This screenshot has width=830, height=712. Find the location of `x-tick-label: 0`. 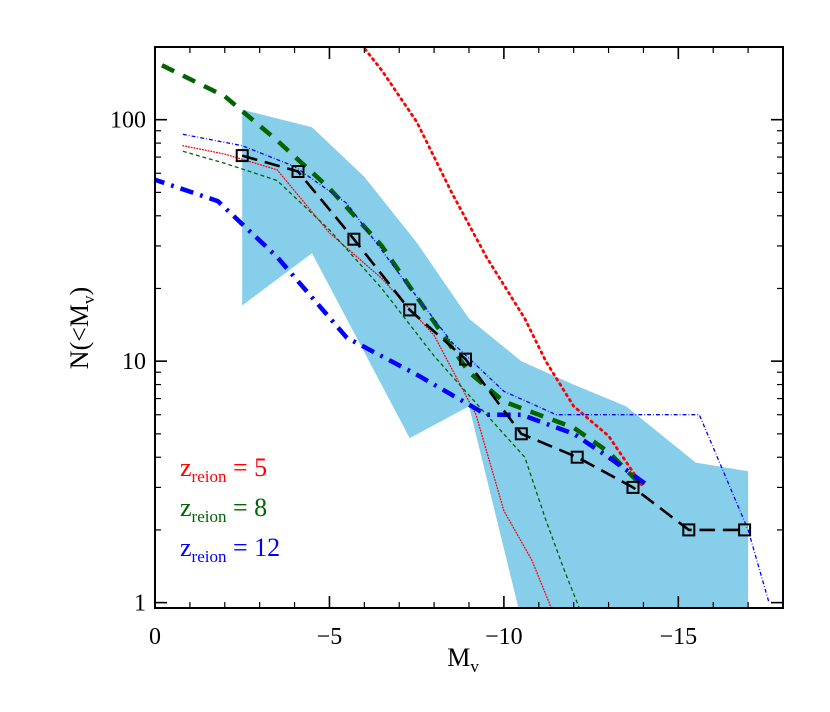

x-tick-label: 0 is located at coordinates (155, 637).